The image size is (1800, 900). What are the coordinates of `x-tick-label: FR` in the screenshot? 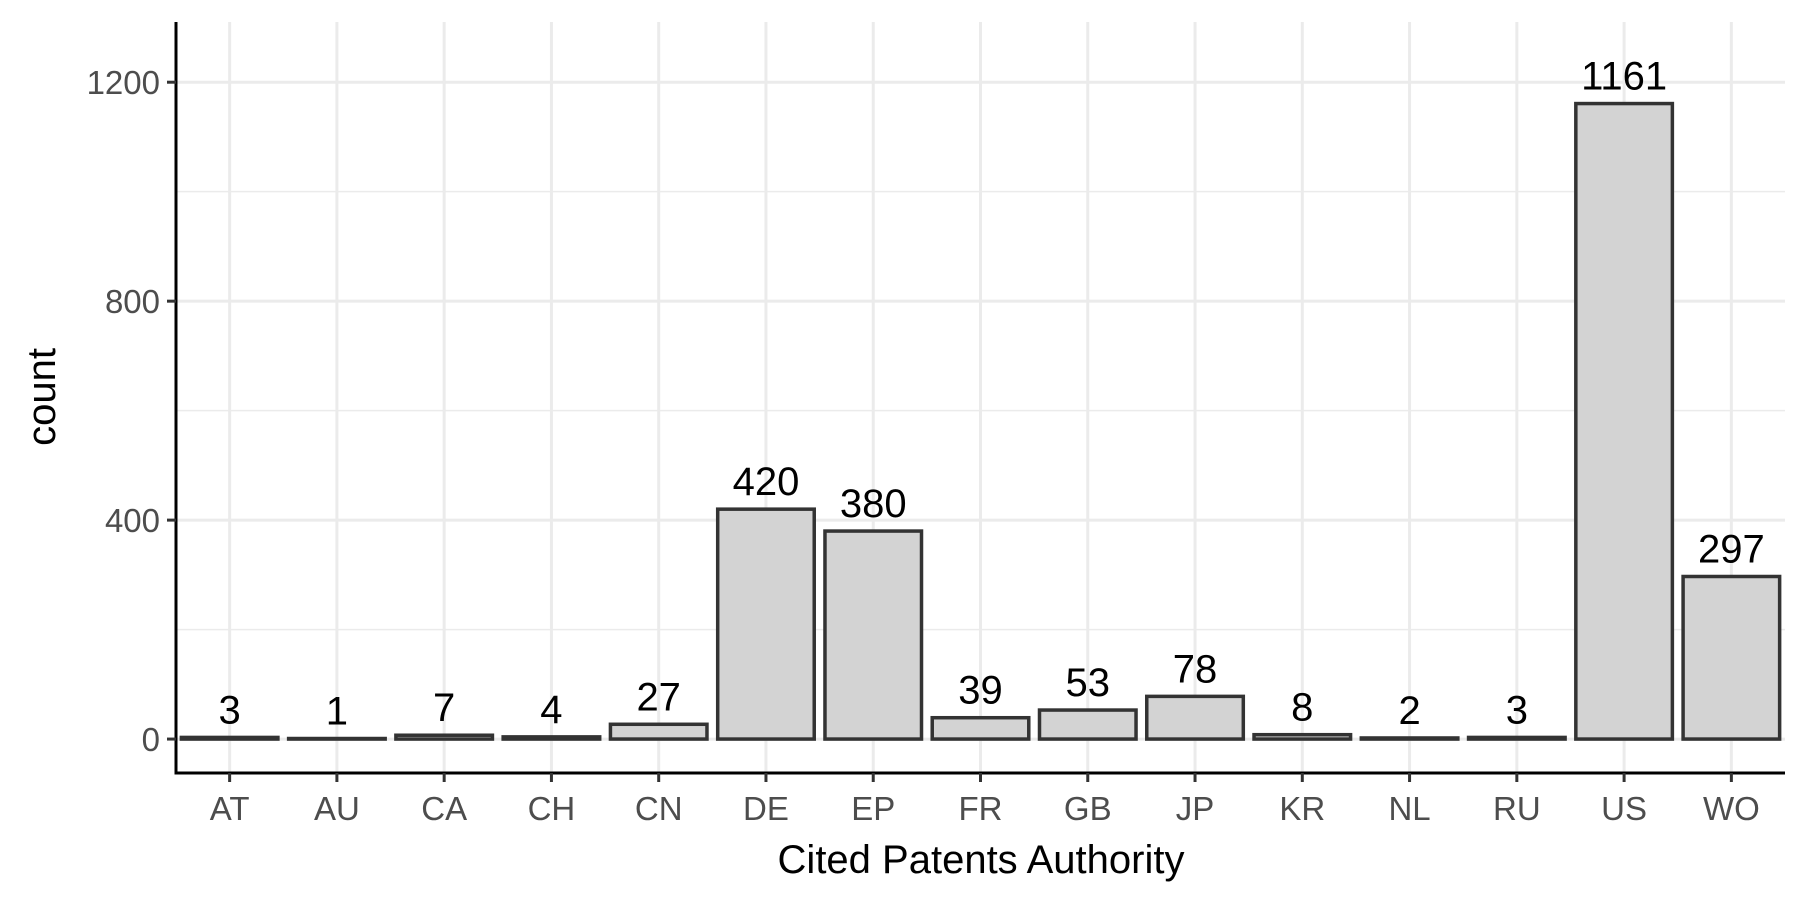 It's located at (981, 808).